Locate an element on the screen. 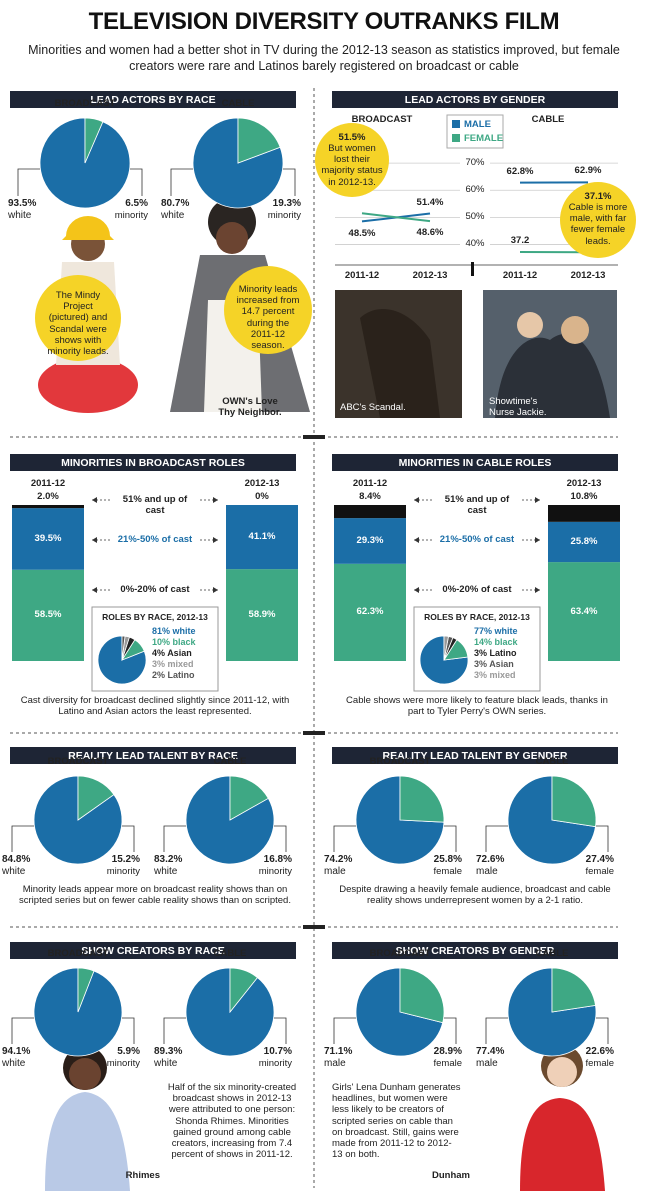 This screenshot has width=648, height=1191. panel-name: CABLE is located at coordinates (548, 119).